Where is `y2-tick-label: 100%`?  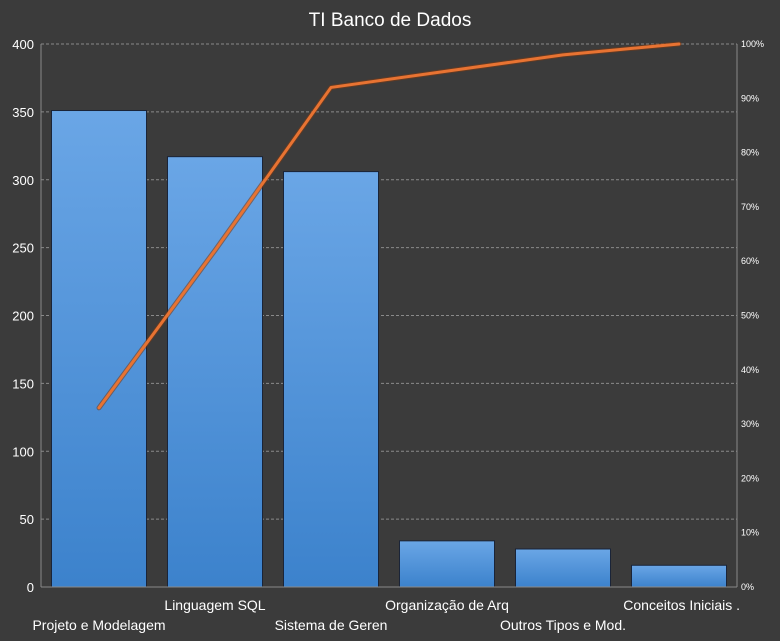 y2-tick-label: 100% is located at coordinates (752, 44).